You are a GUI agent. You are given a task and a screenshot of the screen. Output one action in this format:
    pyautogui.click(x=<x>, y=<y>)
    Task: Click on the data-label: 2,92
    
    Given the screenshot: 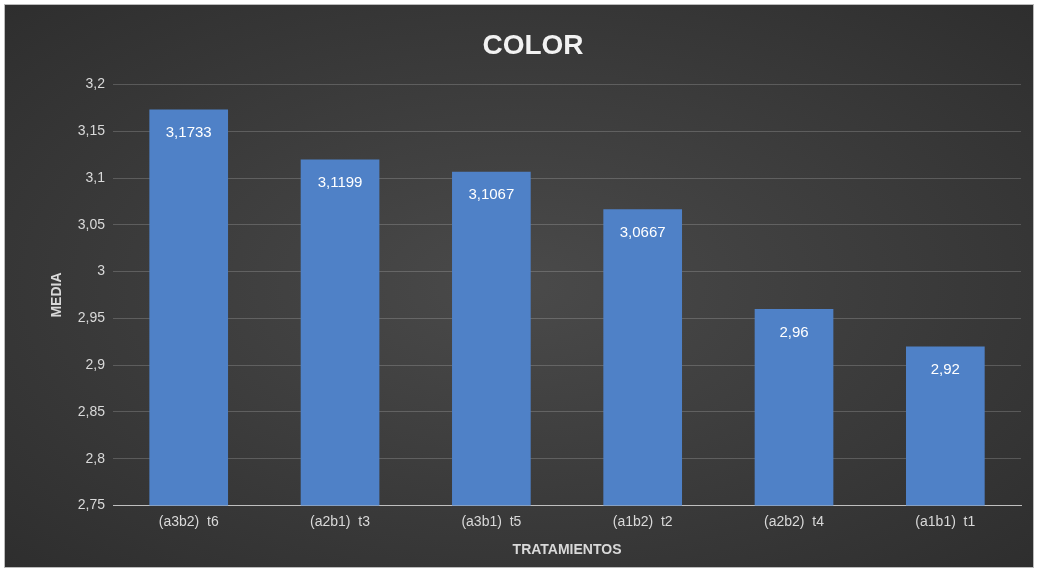 What is the action you would take?
    pyautogui.click(x=945, y=369)
    